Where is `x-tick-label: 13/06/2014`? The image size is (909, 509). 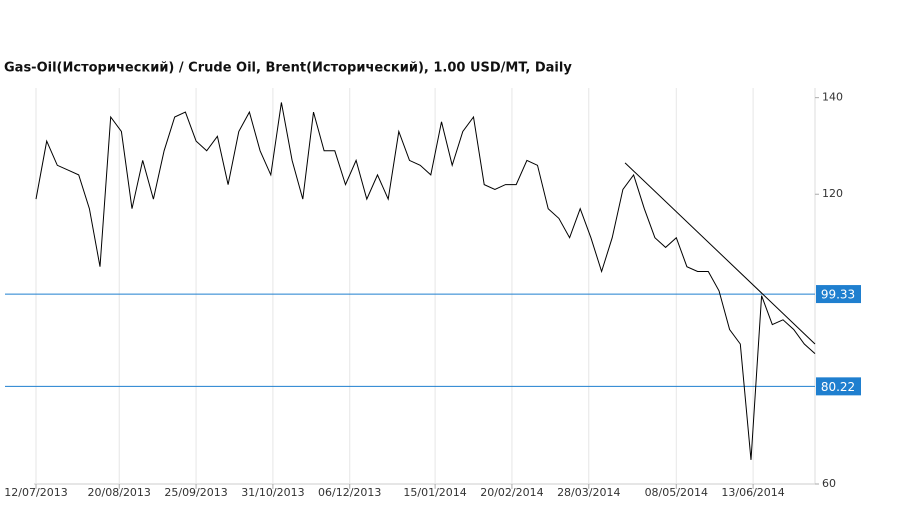 x-tick-label: 13/06/2014 is located at coordinates (752, 492).